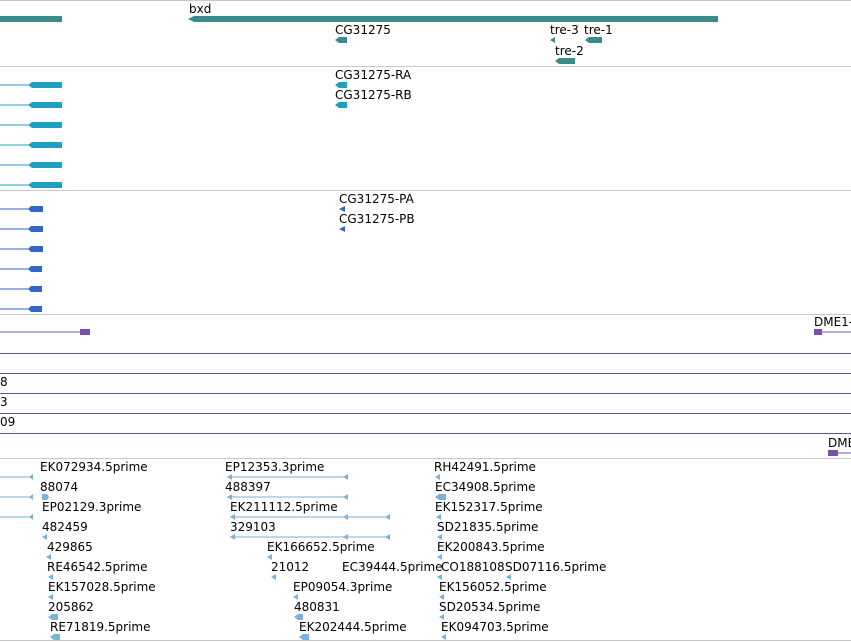  I want to click on est-label: RE46542.5prime, so click(97, 567).